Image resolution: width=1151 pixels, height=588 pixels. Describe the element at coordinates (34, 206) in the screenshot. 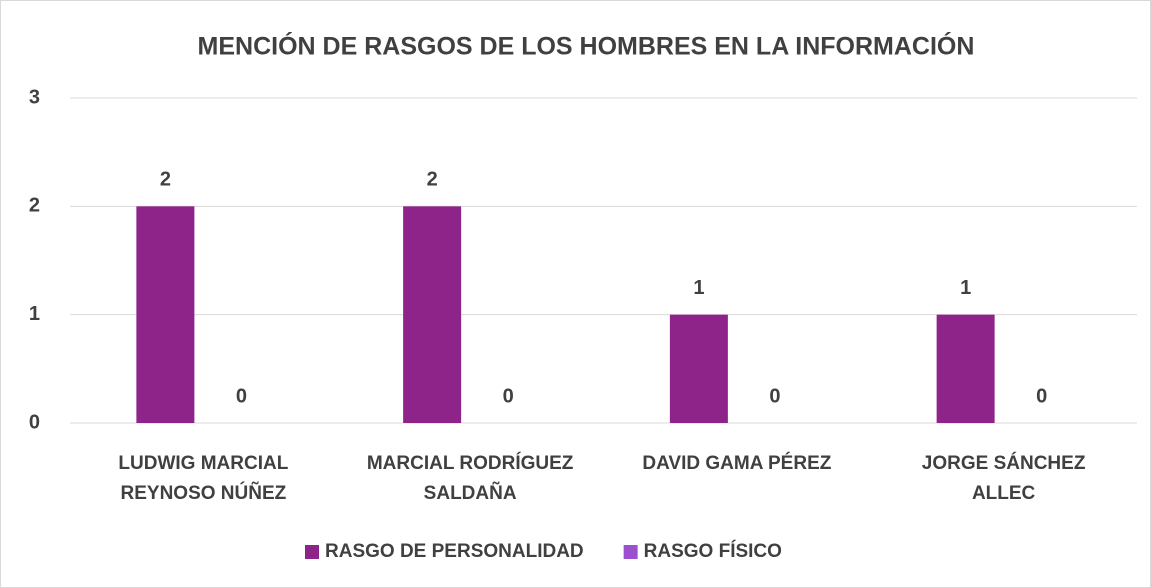

I see `y-tick-label: 2` at that location.